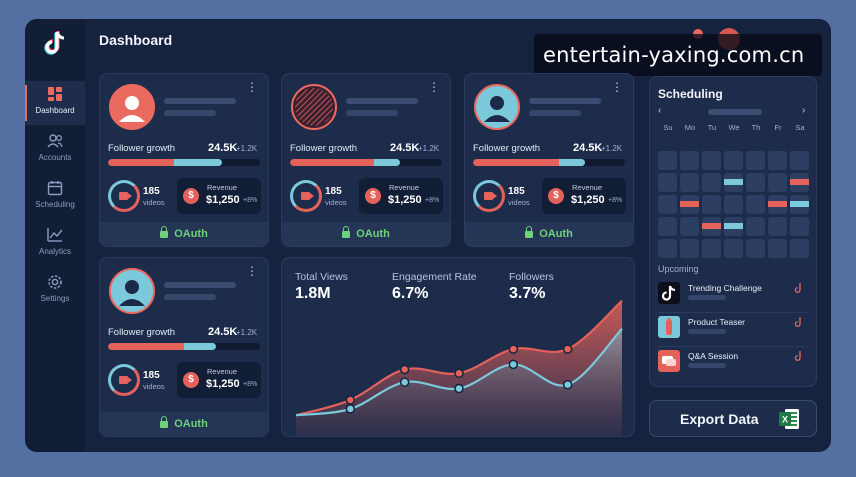  I want to click on account-handle-placeholder, so click(190, 297).